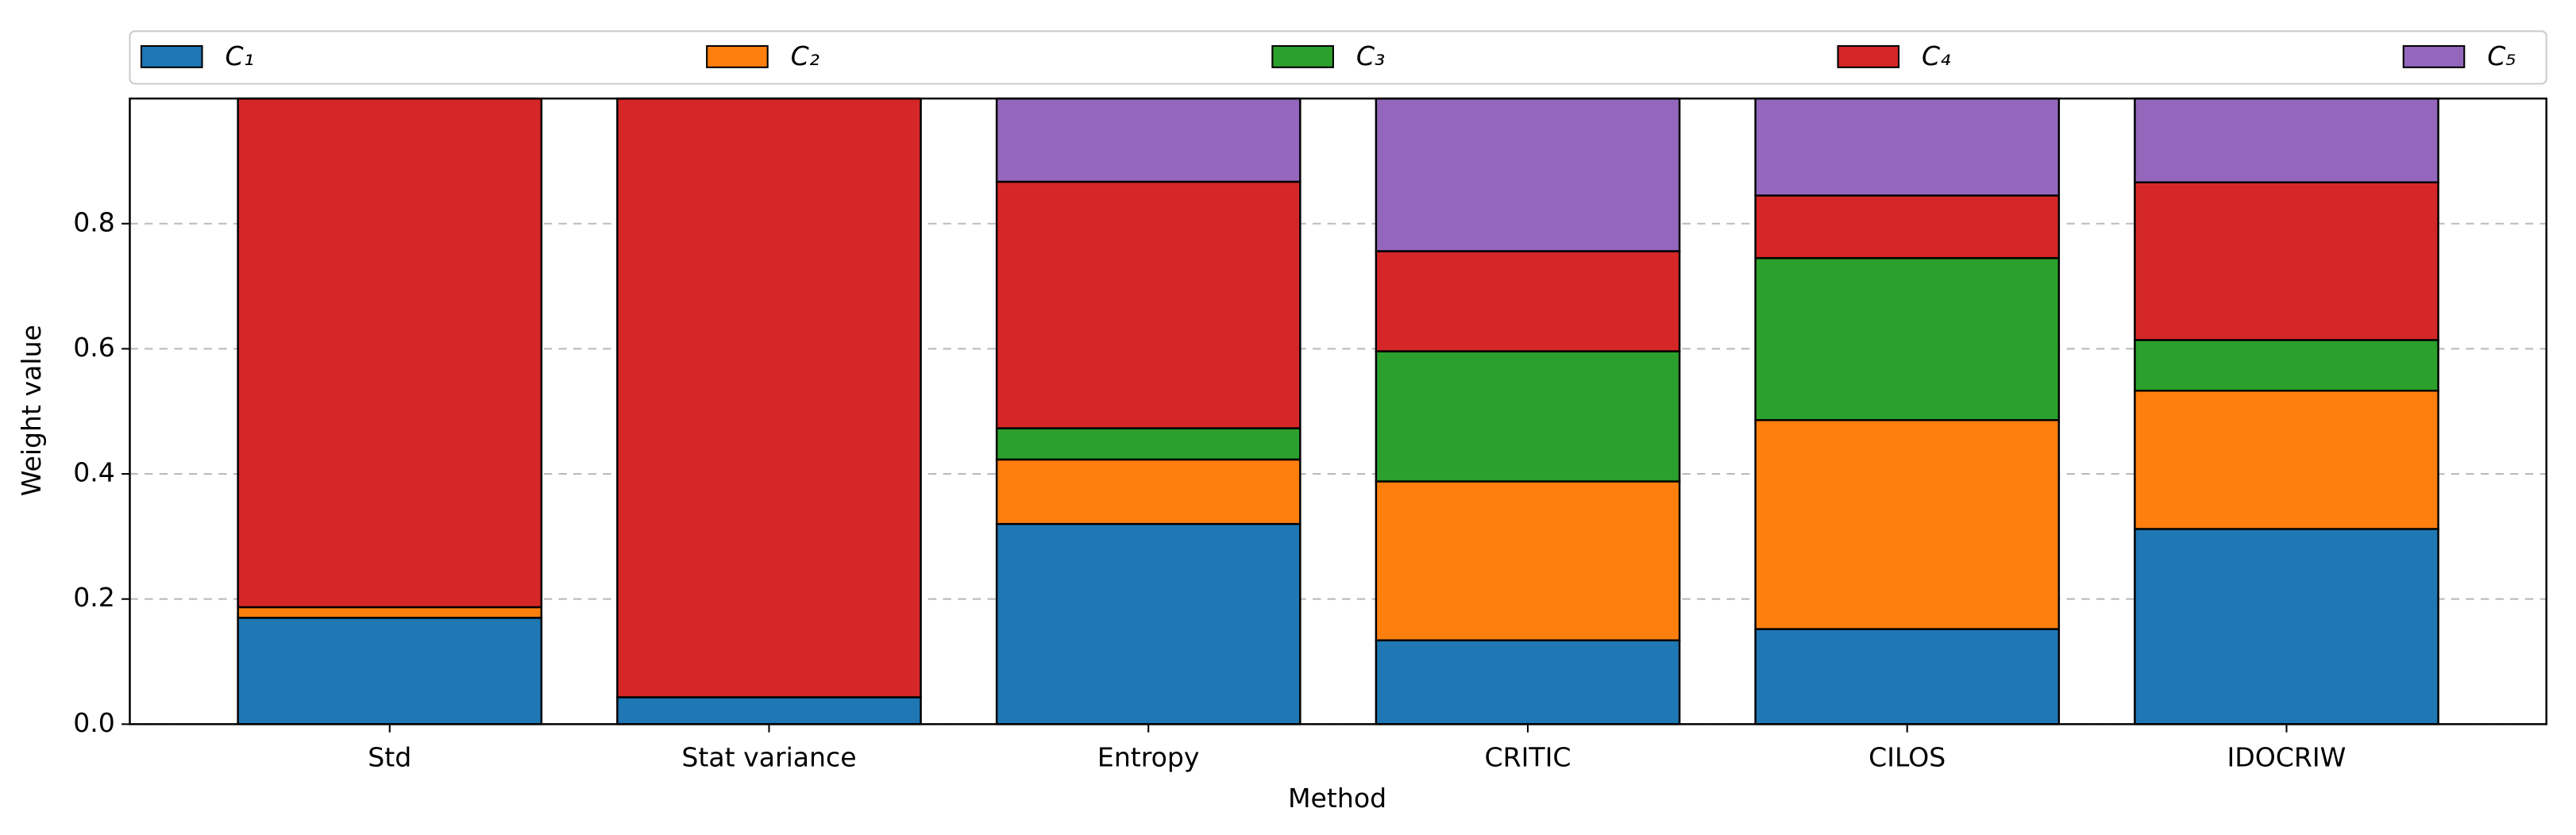 Image resolution: width=2576 pixels, height=835 pixels. What do you see at coordinates (94, 597) in the screenshot?
I see `y-tick-label: 0.2` at bounding box center [94, 597].